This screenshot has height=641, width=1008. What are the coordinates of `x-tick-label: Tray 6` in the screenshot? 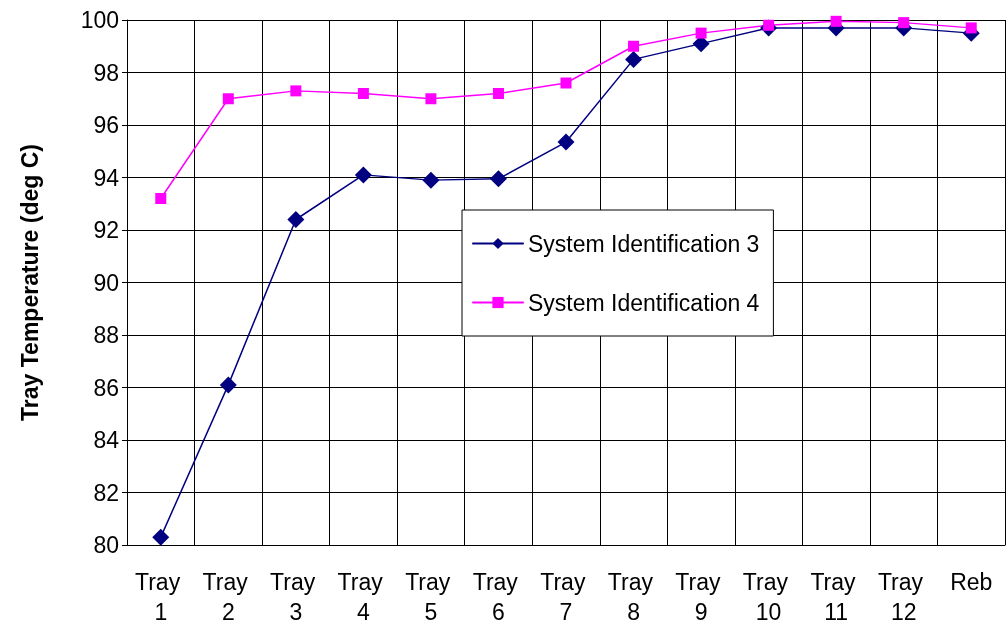 It's located at (498, 597).